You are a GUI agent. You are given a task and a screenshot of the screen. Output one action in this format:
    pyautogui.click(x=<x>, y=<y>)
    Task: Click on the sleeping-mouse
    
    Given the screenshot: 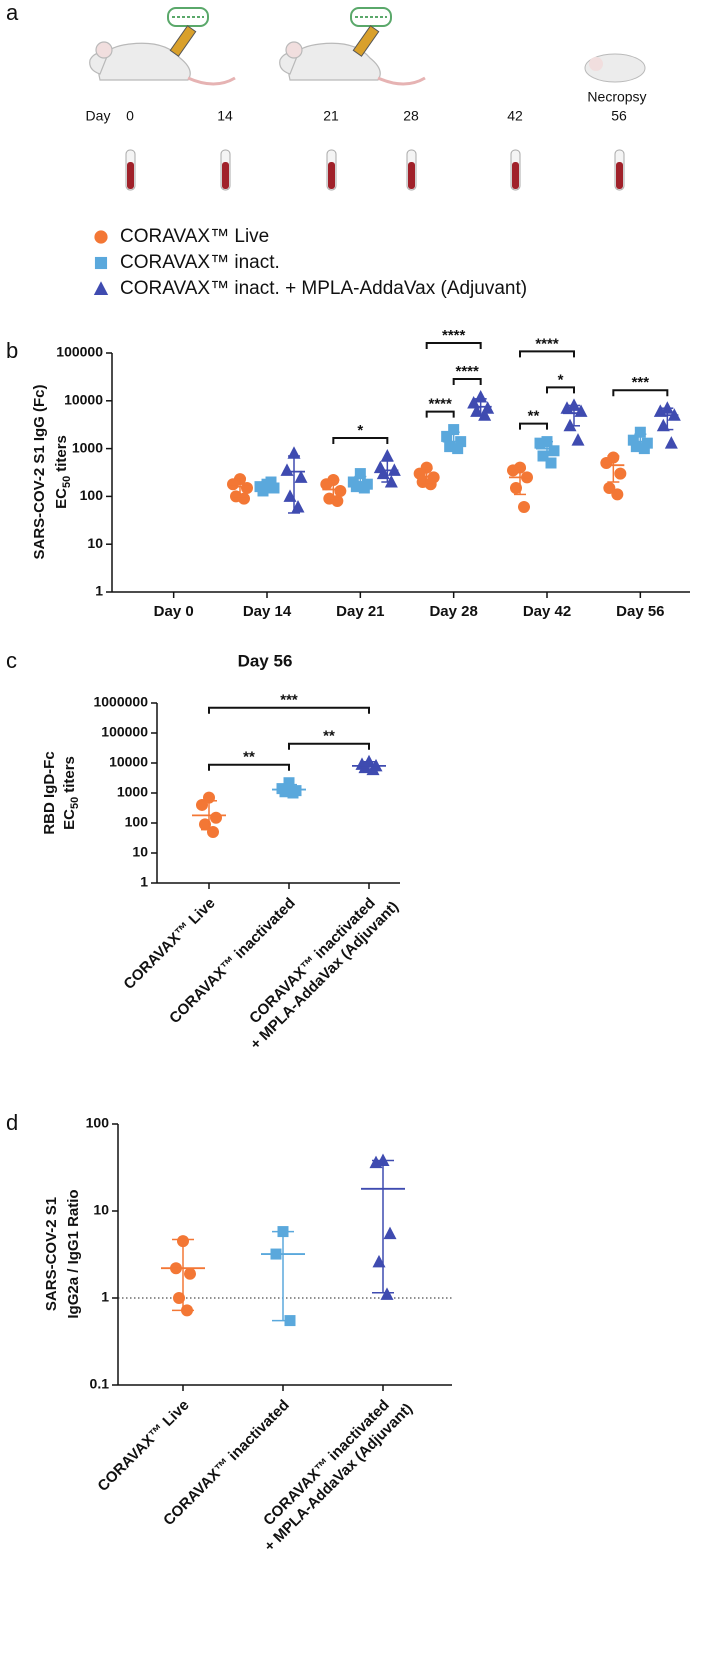 What is the action you would take?
    pyautogui.click(x=615, y=68)
    